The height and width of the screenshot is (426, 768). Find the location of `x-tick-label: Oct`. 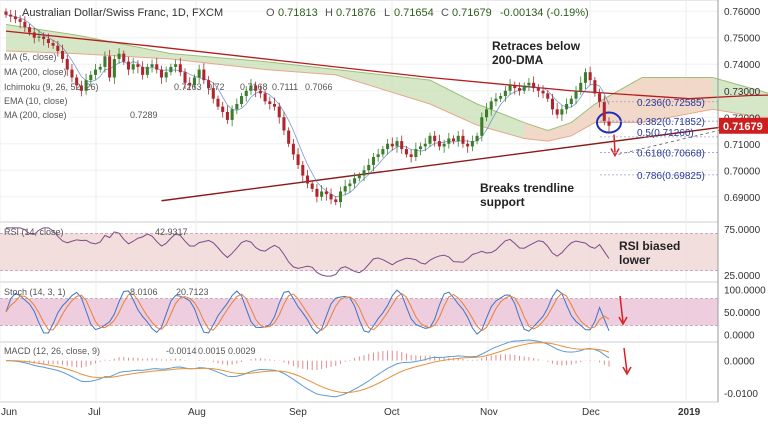

x-tick-label: Oct is located at coordinates (392, 412).